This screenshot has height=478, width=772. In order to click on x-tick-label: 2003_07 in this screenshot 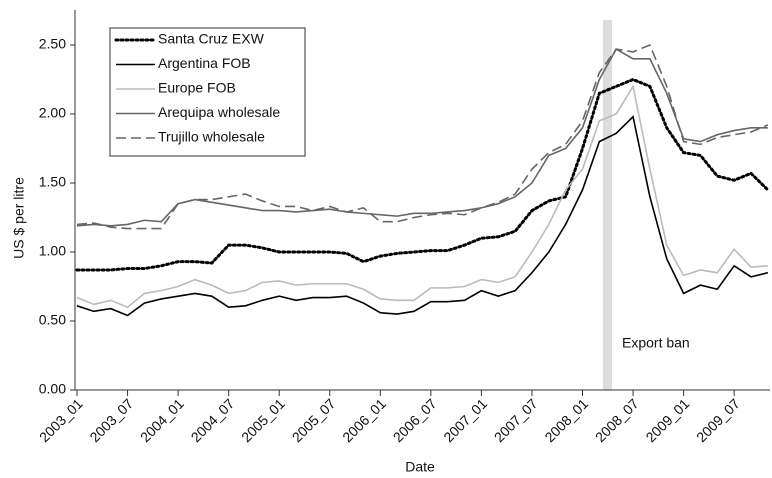, I will do `click(111, 420)`.